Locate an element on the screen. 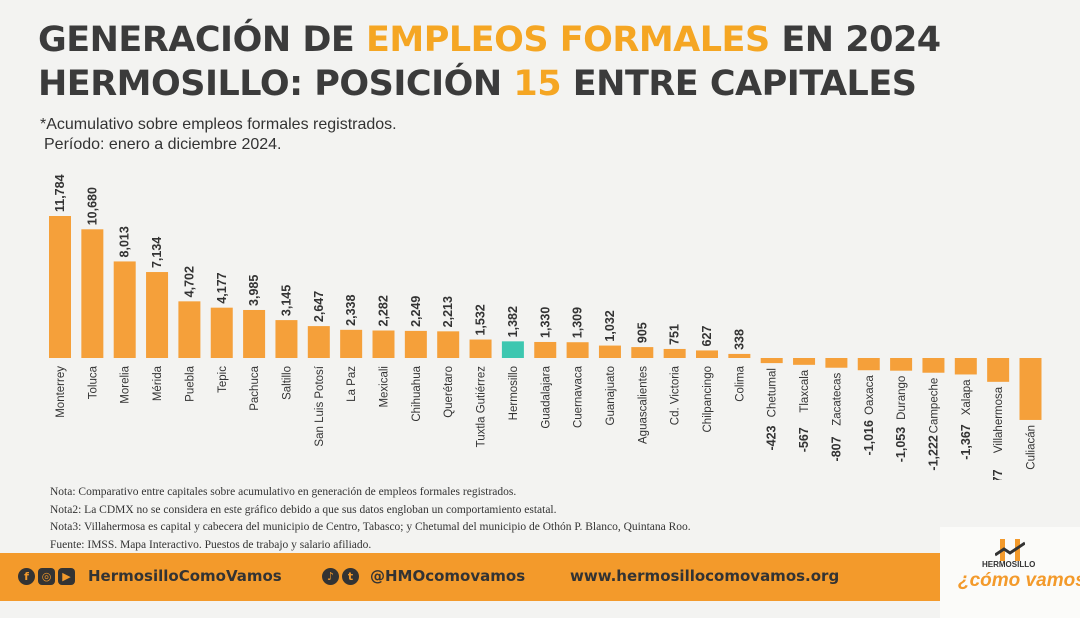 The height and width of the screenshot is (618, 1080). value-label: 3,985 is located at coordinates (254, 290).